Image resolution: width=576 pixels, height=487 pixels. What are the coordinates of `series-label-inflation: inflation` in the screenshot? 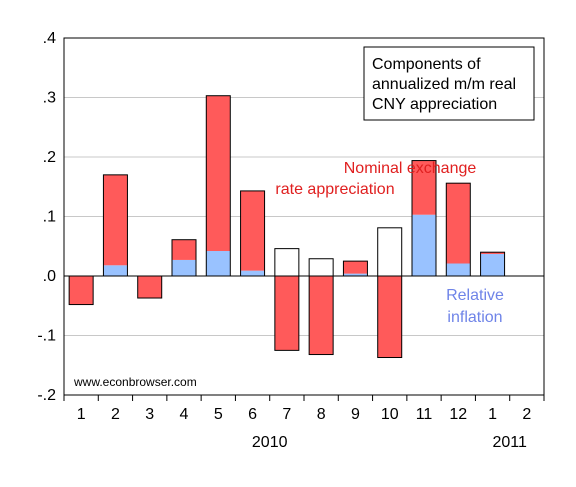 It's located at (474, 317).